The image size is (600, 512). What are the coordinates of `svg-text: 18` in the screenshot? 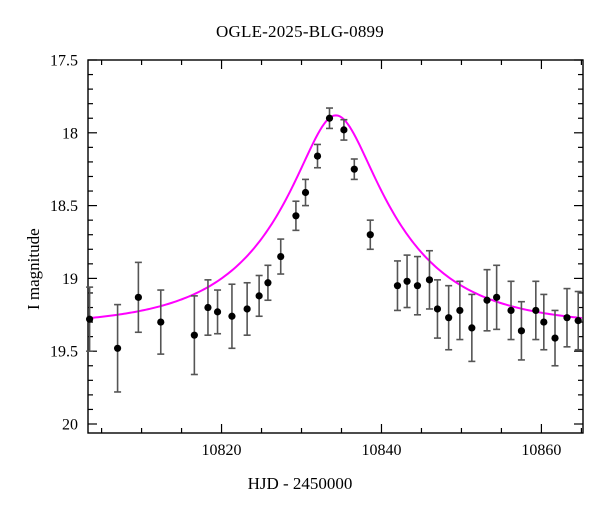 It's located at (70, 133).